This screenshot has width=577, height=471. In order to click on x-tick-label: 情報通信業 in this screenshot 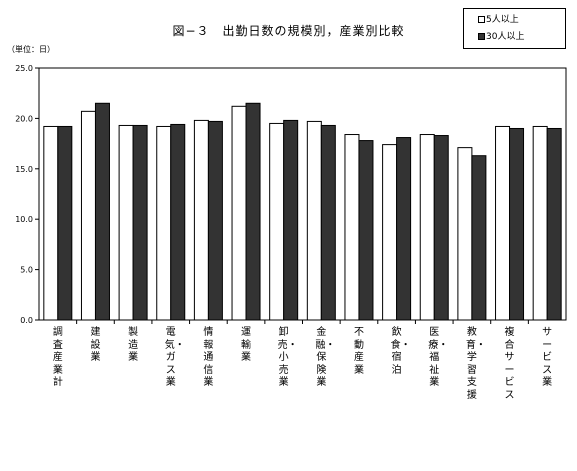, I will do `click(208, 357)`.